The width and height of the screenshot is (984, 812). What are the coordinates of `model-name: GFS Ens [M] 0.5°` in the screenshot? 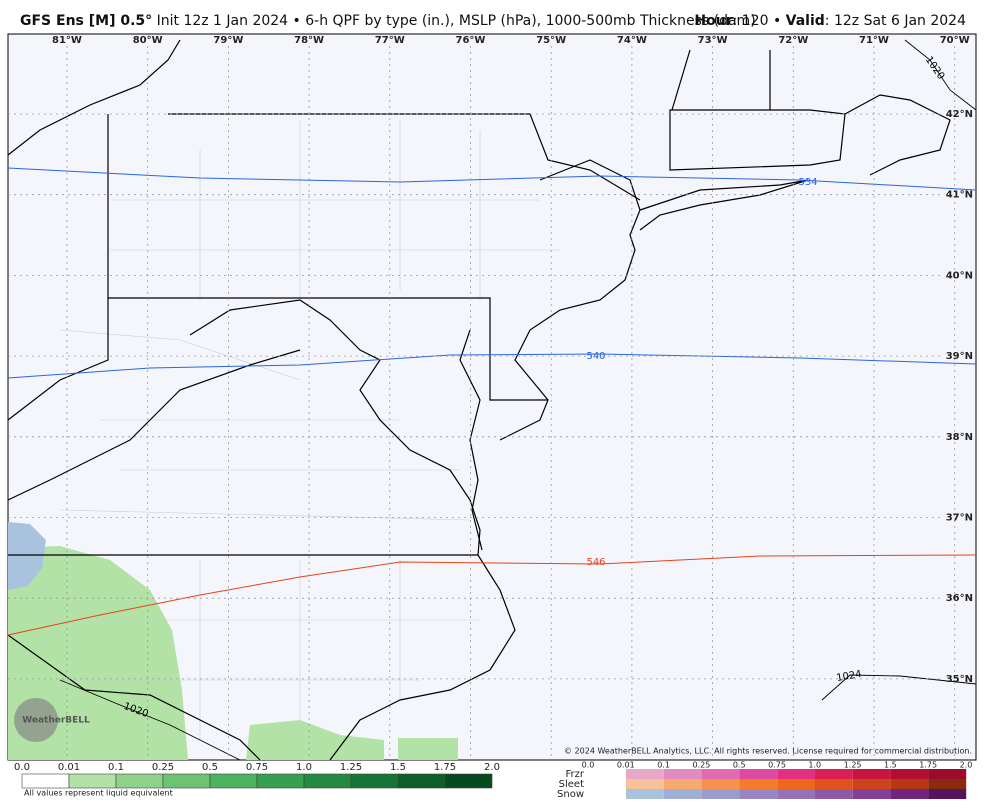 It's located at (86, 21).